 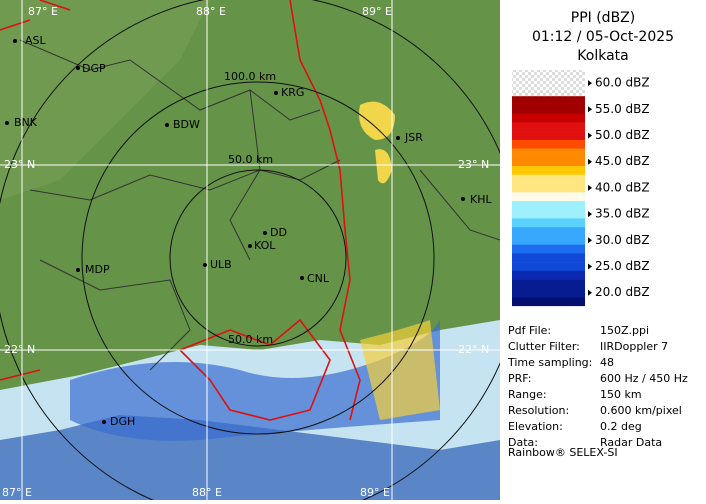 What do you see at coordinates (549, 362) in the screenshot?
I see `info-label: Time sampling:` at bounding box center [549, 362].